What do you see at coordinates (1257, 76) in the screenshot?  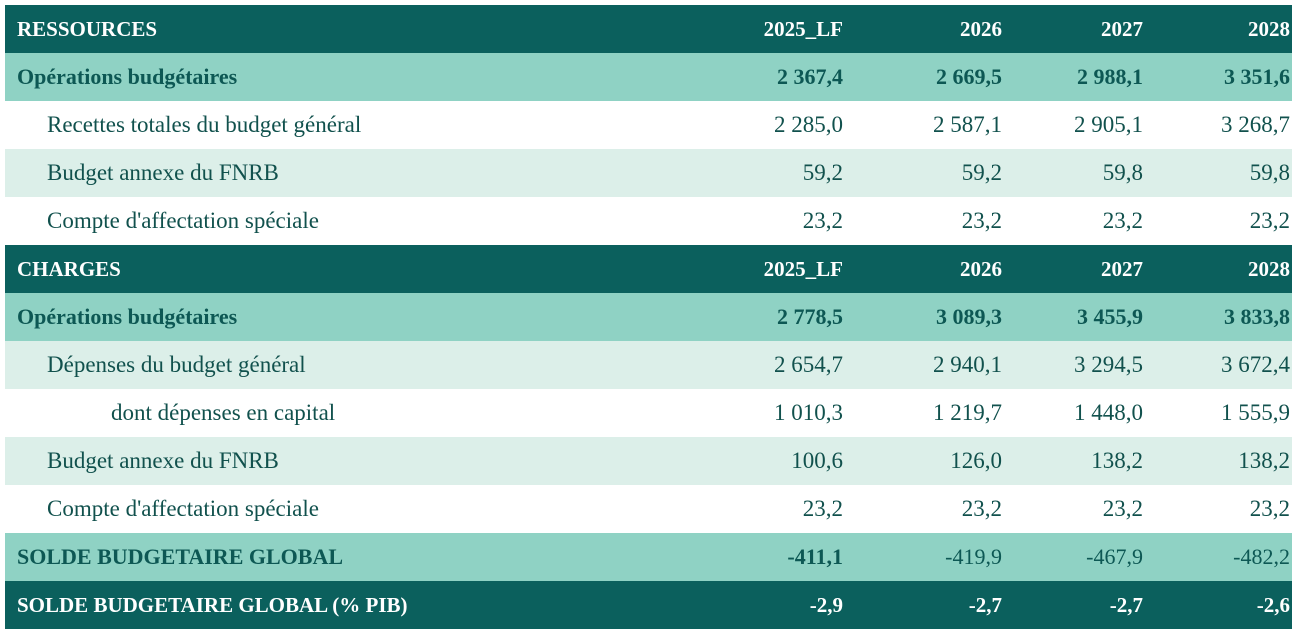 I see `value-cell: 3 351,6` at bounding box center [1257, 76].